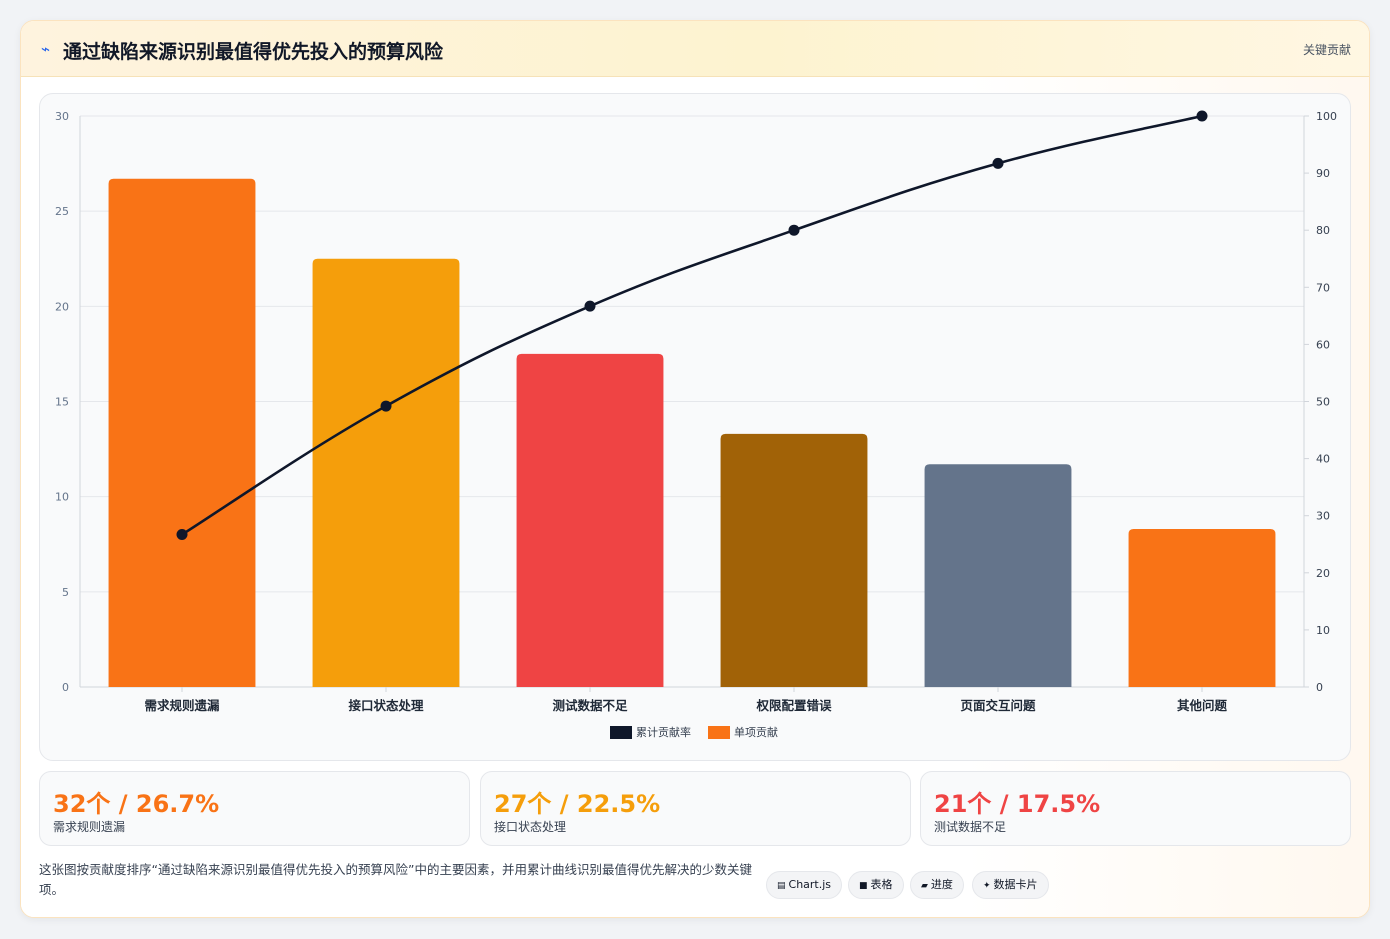 This screenshot has height=939, width=1390. Describe the element at coordinates (62, 497) in the screenshot. I see `y-left-tick-label: 10` at that location.